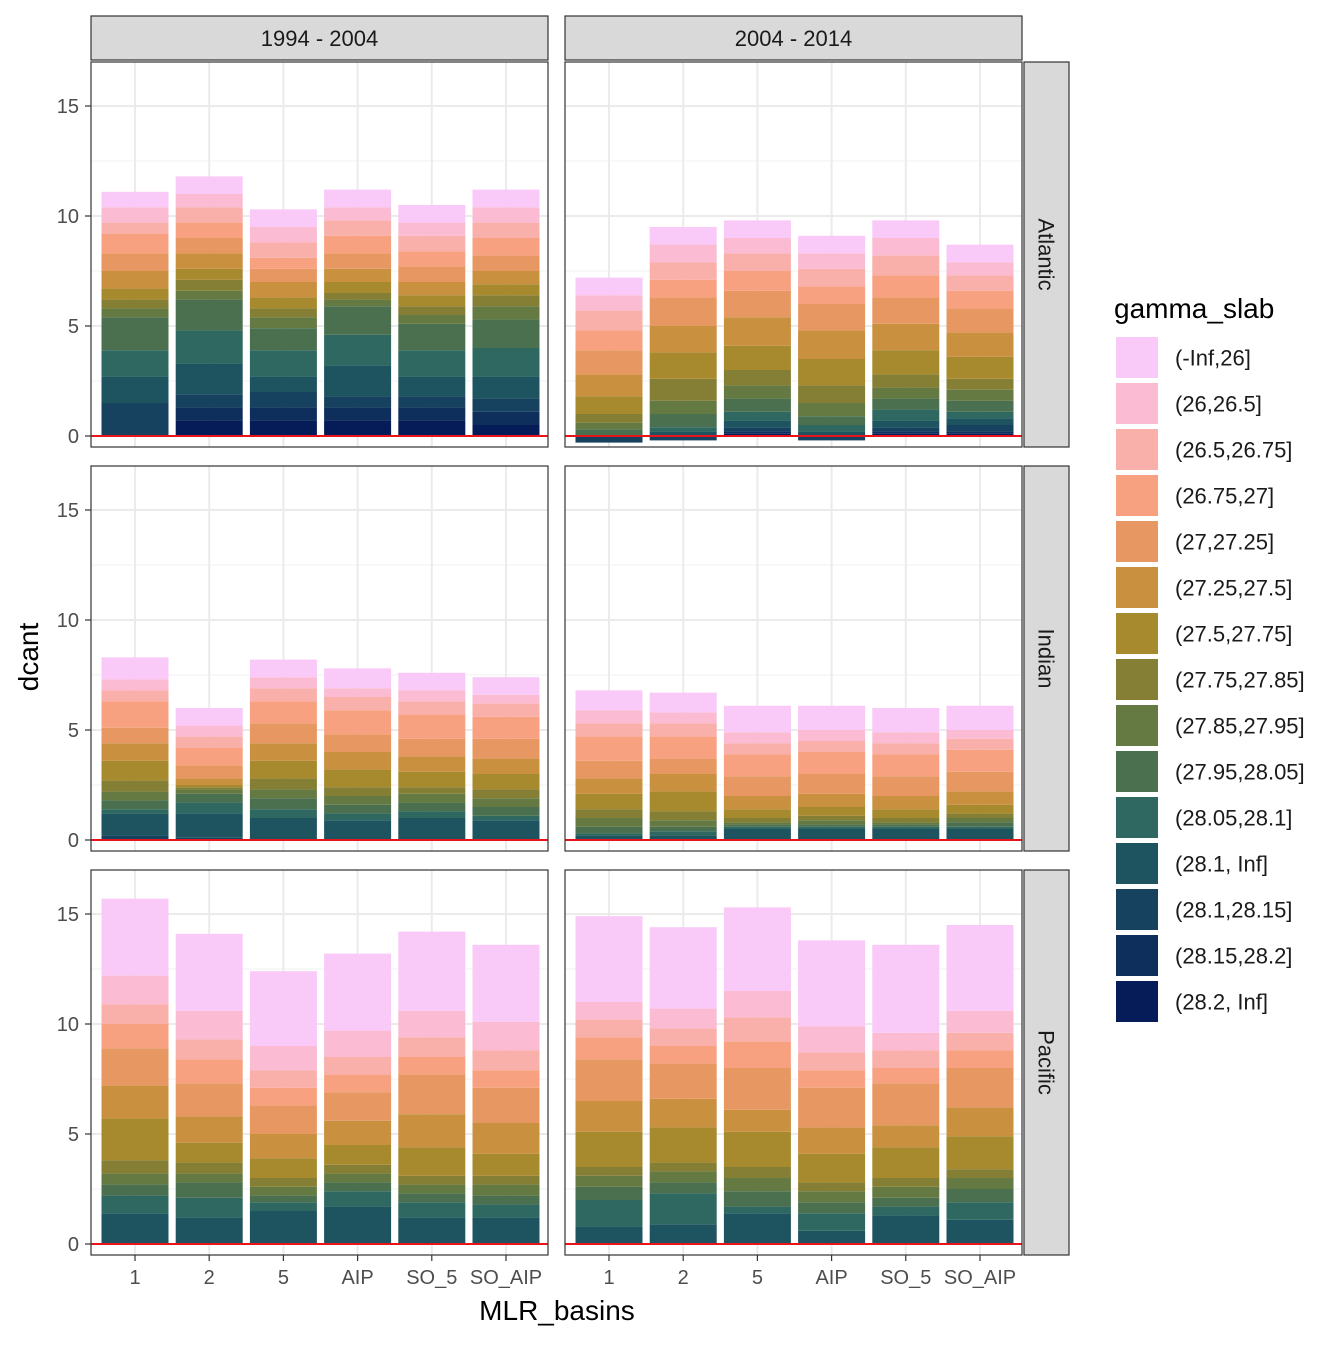  Describe the element at coordinates (905, 1278) in the screenshot. I see `x-tick-label: SO_5` at that location.